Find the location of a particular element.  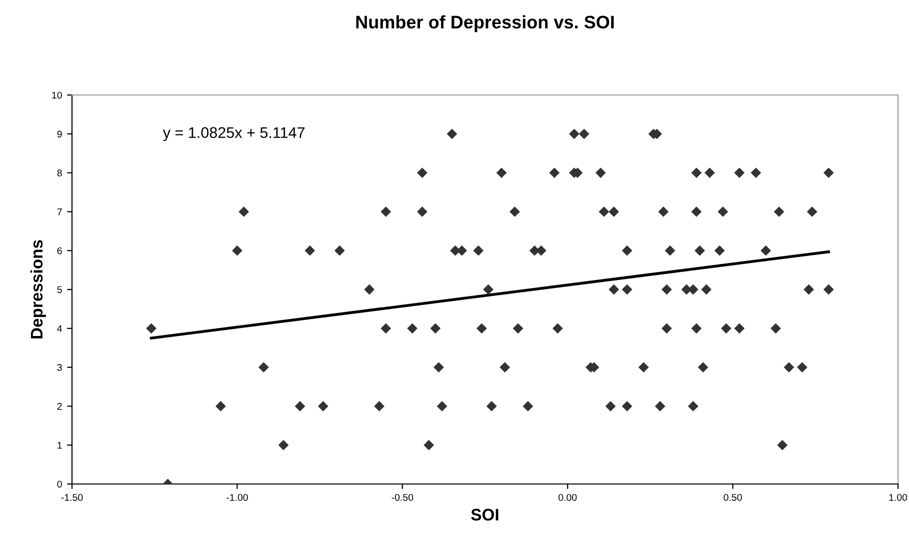

y-tick-label: 9 is located at coordinates (59, 134).